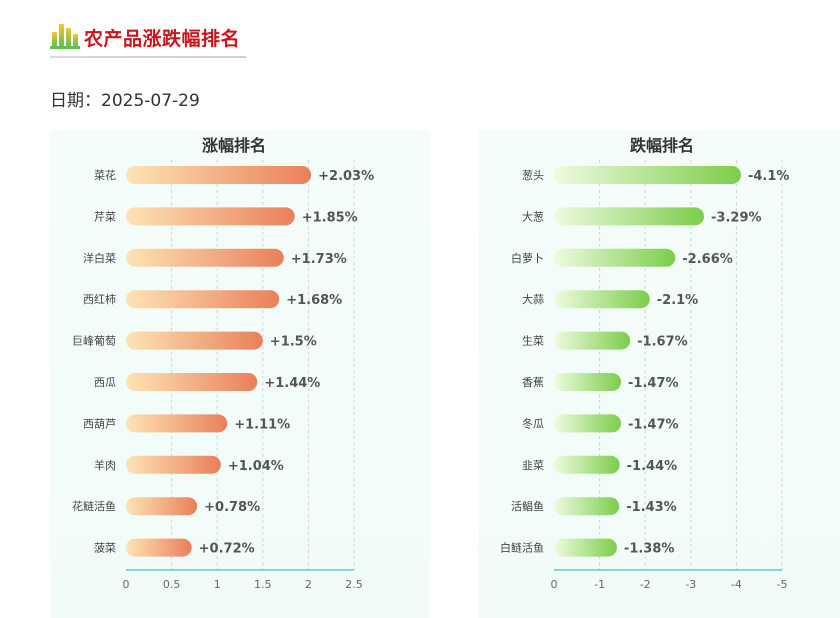  Describe the element at coordinates (736, 217) in the screenshot. I see `value-label: -3.29%` at that location.